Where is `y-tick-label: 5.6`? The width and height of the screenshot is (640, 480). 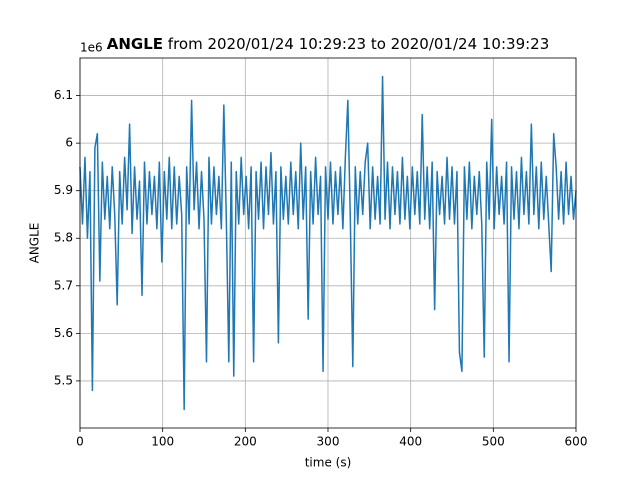 y-tick-label: 5.6 is located at coordinates (63, 333).